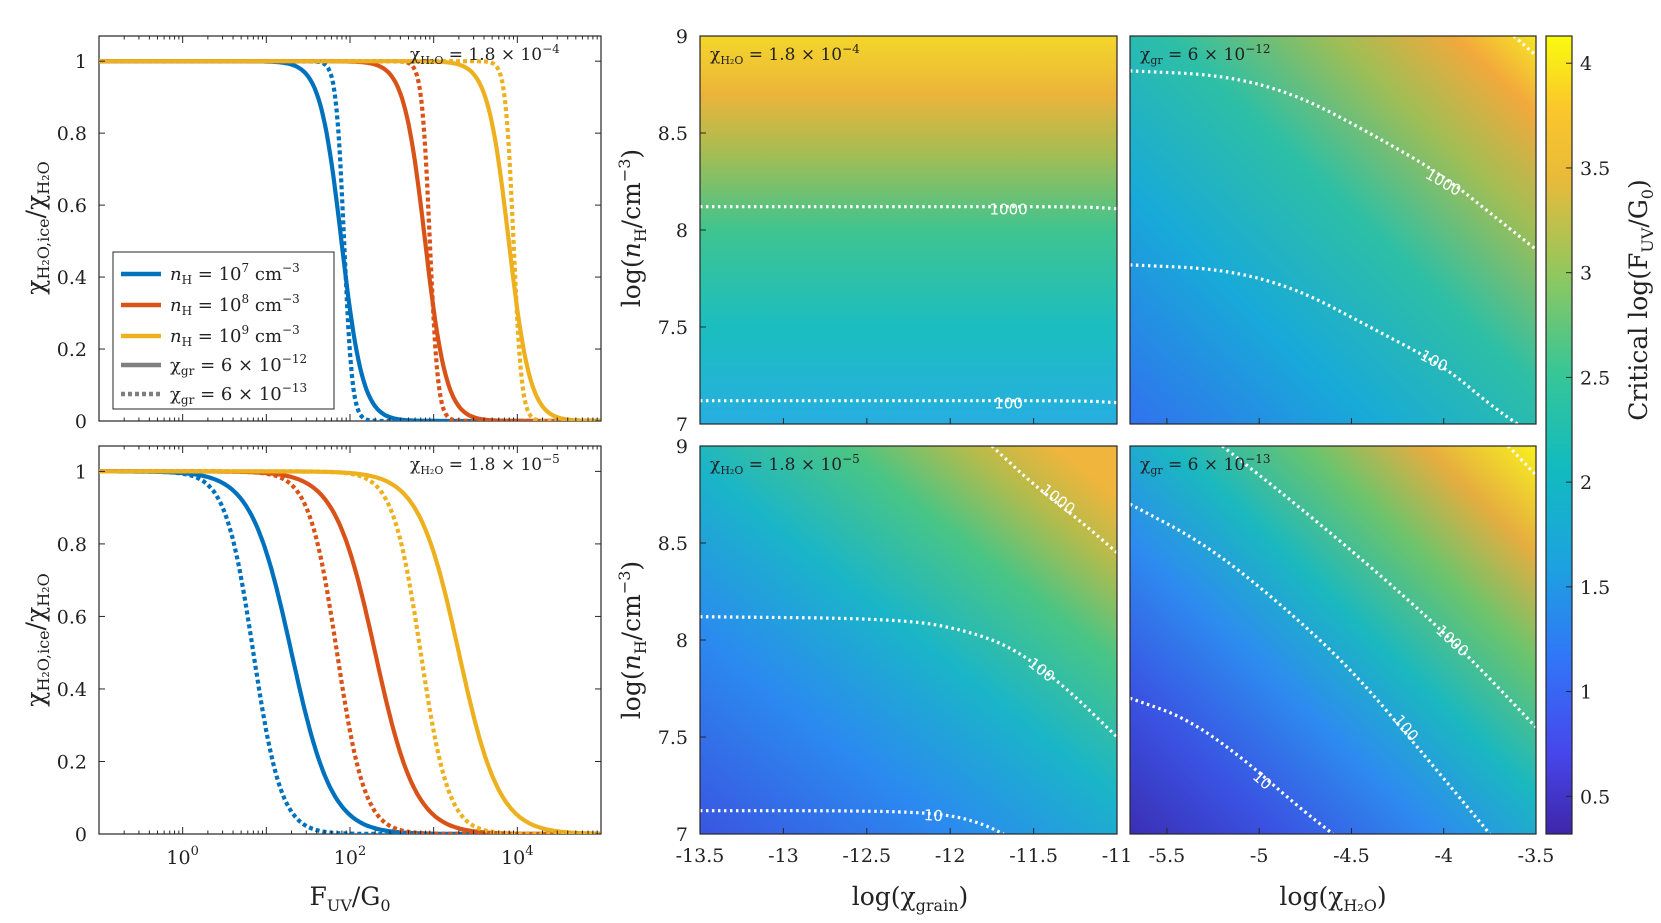  Describe the element at coordinates (72, 762) in the screenshot. I see `p2-ytick-label: 0.2` at that location.